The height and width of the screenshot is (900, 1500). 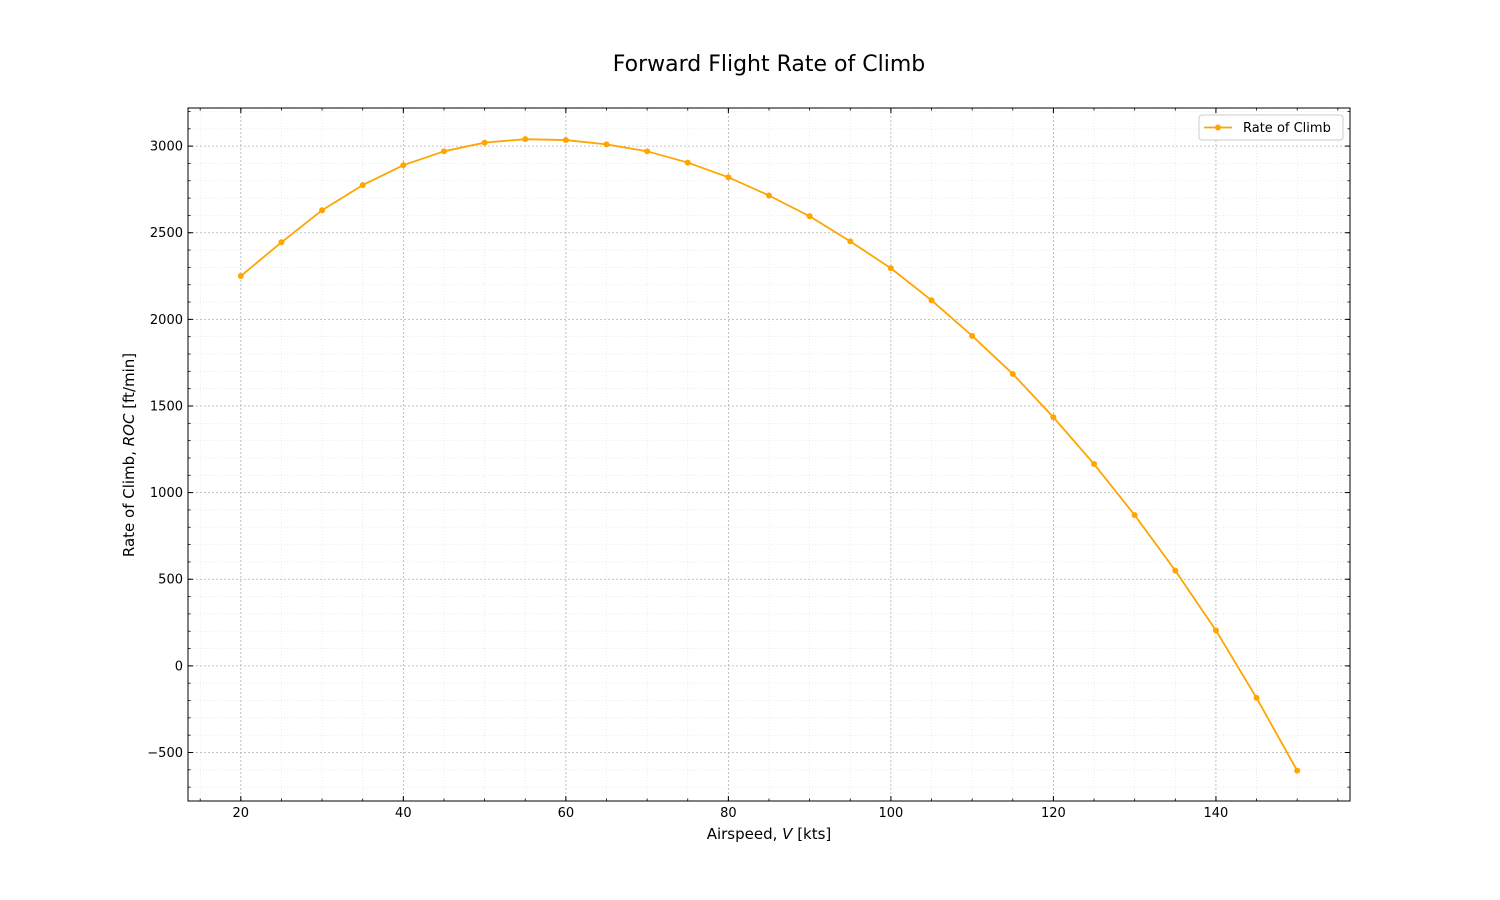 I want to click on y-axis-label-symbol: ROC, so click(x=129, y=429).